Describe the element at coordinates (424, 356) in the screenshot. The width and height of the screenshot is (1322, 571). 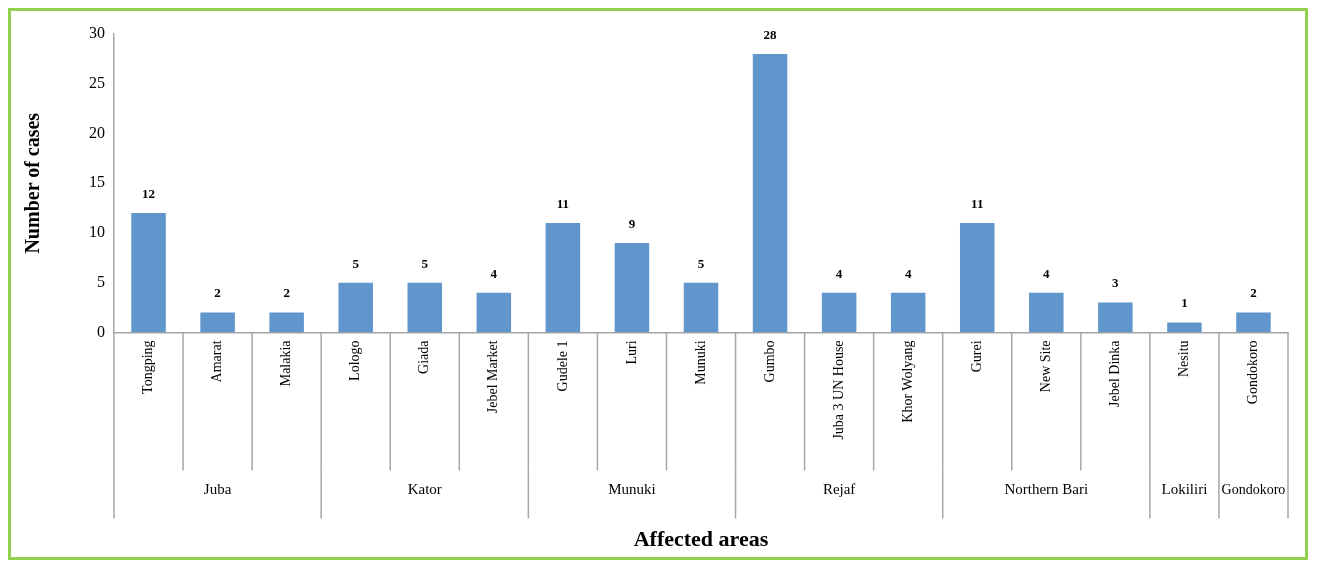
I see `x-tick-label: Giada` at that location.